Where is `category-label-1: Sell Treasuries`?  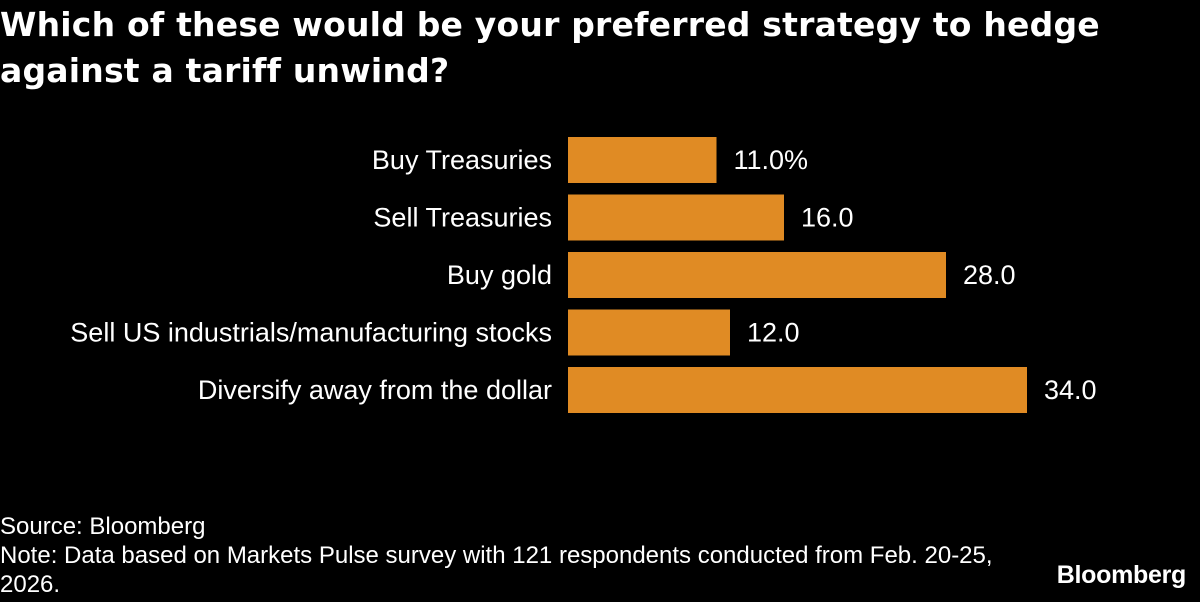 category-label-1: Sell Treasuries is located at coordinates (462, 218).